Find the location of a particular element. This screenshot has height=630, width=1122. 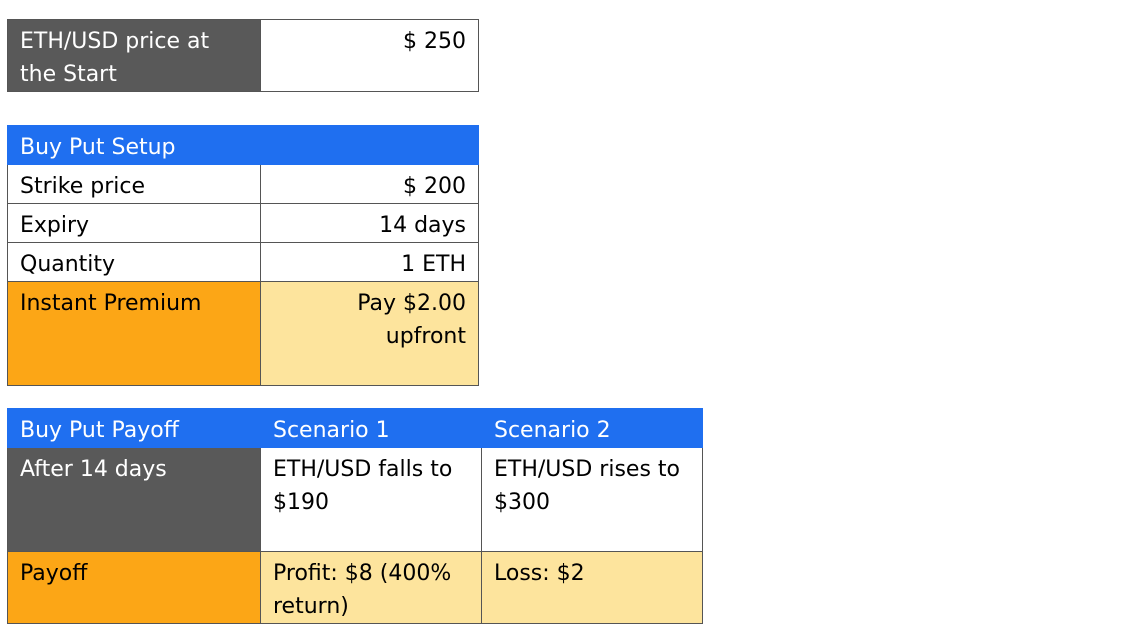

scenario-1-header: Scenario 1 is located at coordinates (371, 428).